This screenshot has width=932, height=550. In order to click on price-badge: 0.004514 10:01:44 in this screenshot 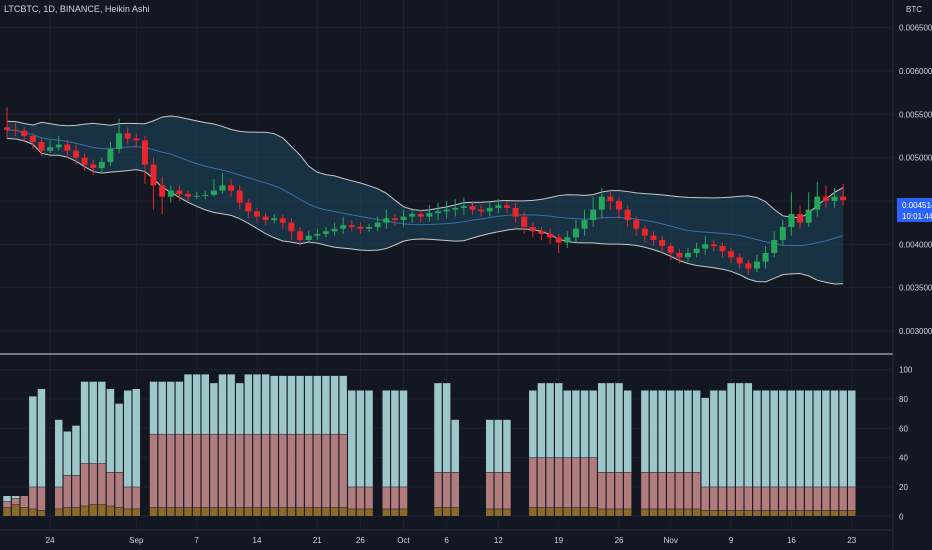, I will do `click(914, 210)`.